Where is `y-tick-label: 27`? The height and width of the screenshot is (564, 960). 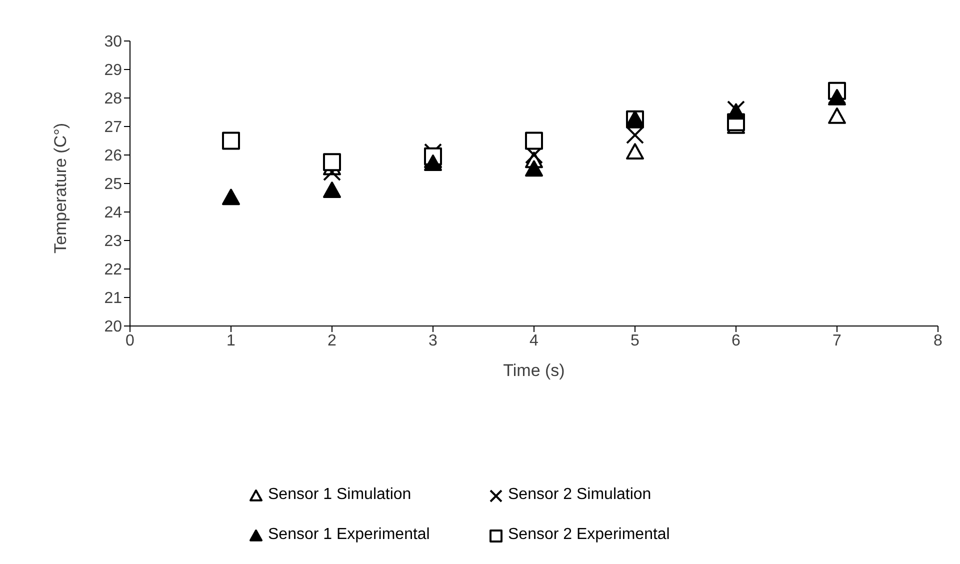
y-tick-label: 27 is located at coordinates (113, 127).